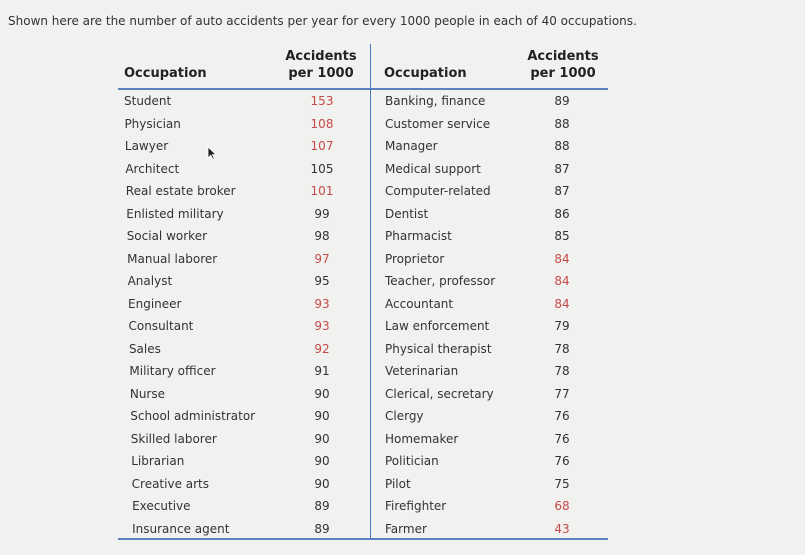 This screenshot has width=805, height=555. What do you see at coordinates (366, 484) in the screenshot?
I see `table-row: Creative arts 90` at bounding box center [366, 484].